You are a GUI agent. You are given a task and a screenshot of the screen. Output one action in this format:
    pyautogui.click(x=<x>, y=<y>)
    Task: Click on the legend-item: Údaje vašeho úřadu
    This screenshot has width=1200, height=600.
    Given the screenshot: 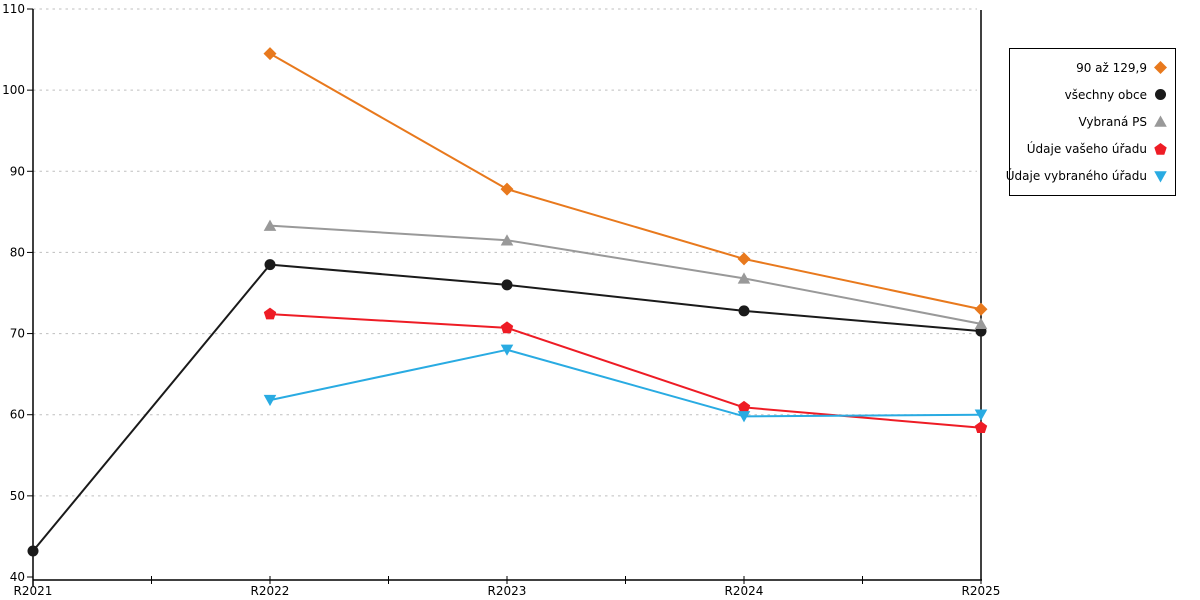 What is the action you would take?
    pyautogui.click(x=1092, y=149)
    